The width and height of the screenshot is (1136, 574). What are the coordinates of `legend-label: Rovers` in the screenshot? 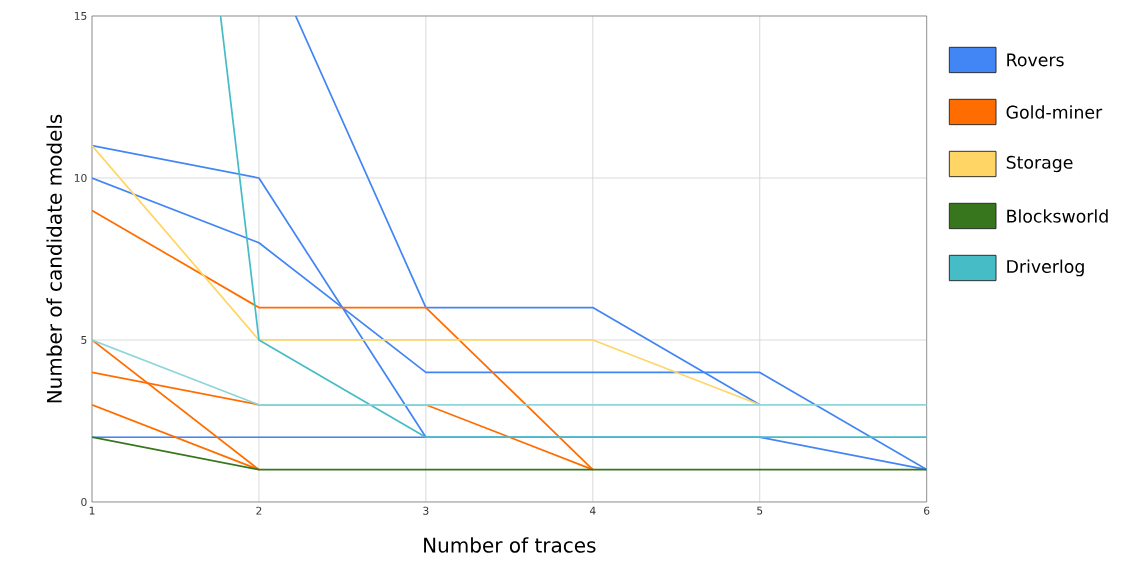 It's located at (1035, 60).